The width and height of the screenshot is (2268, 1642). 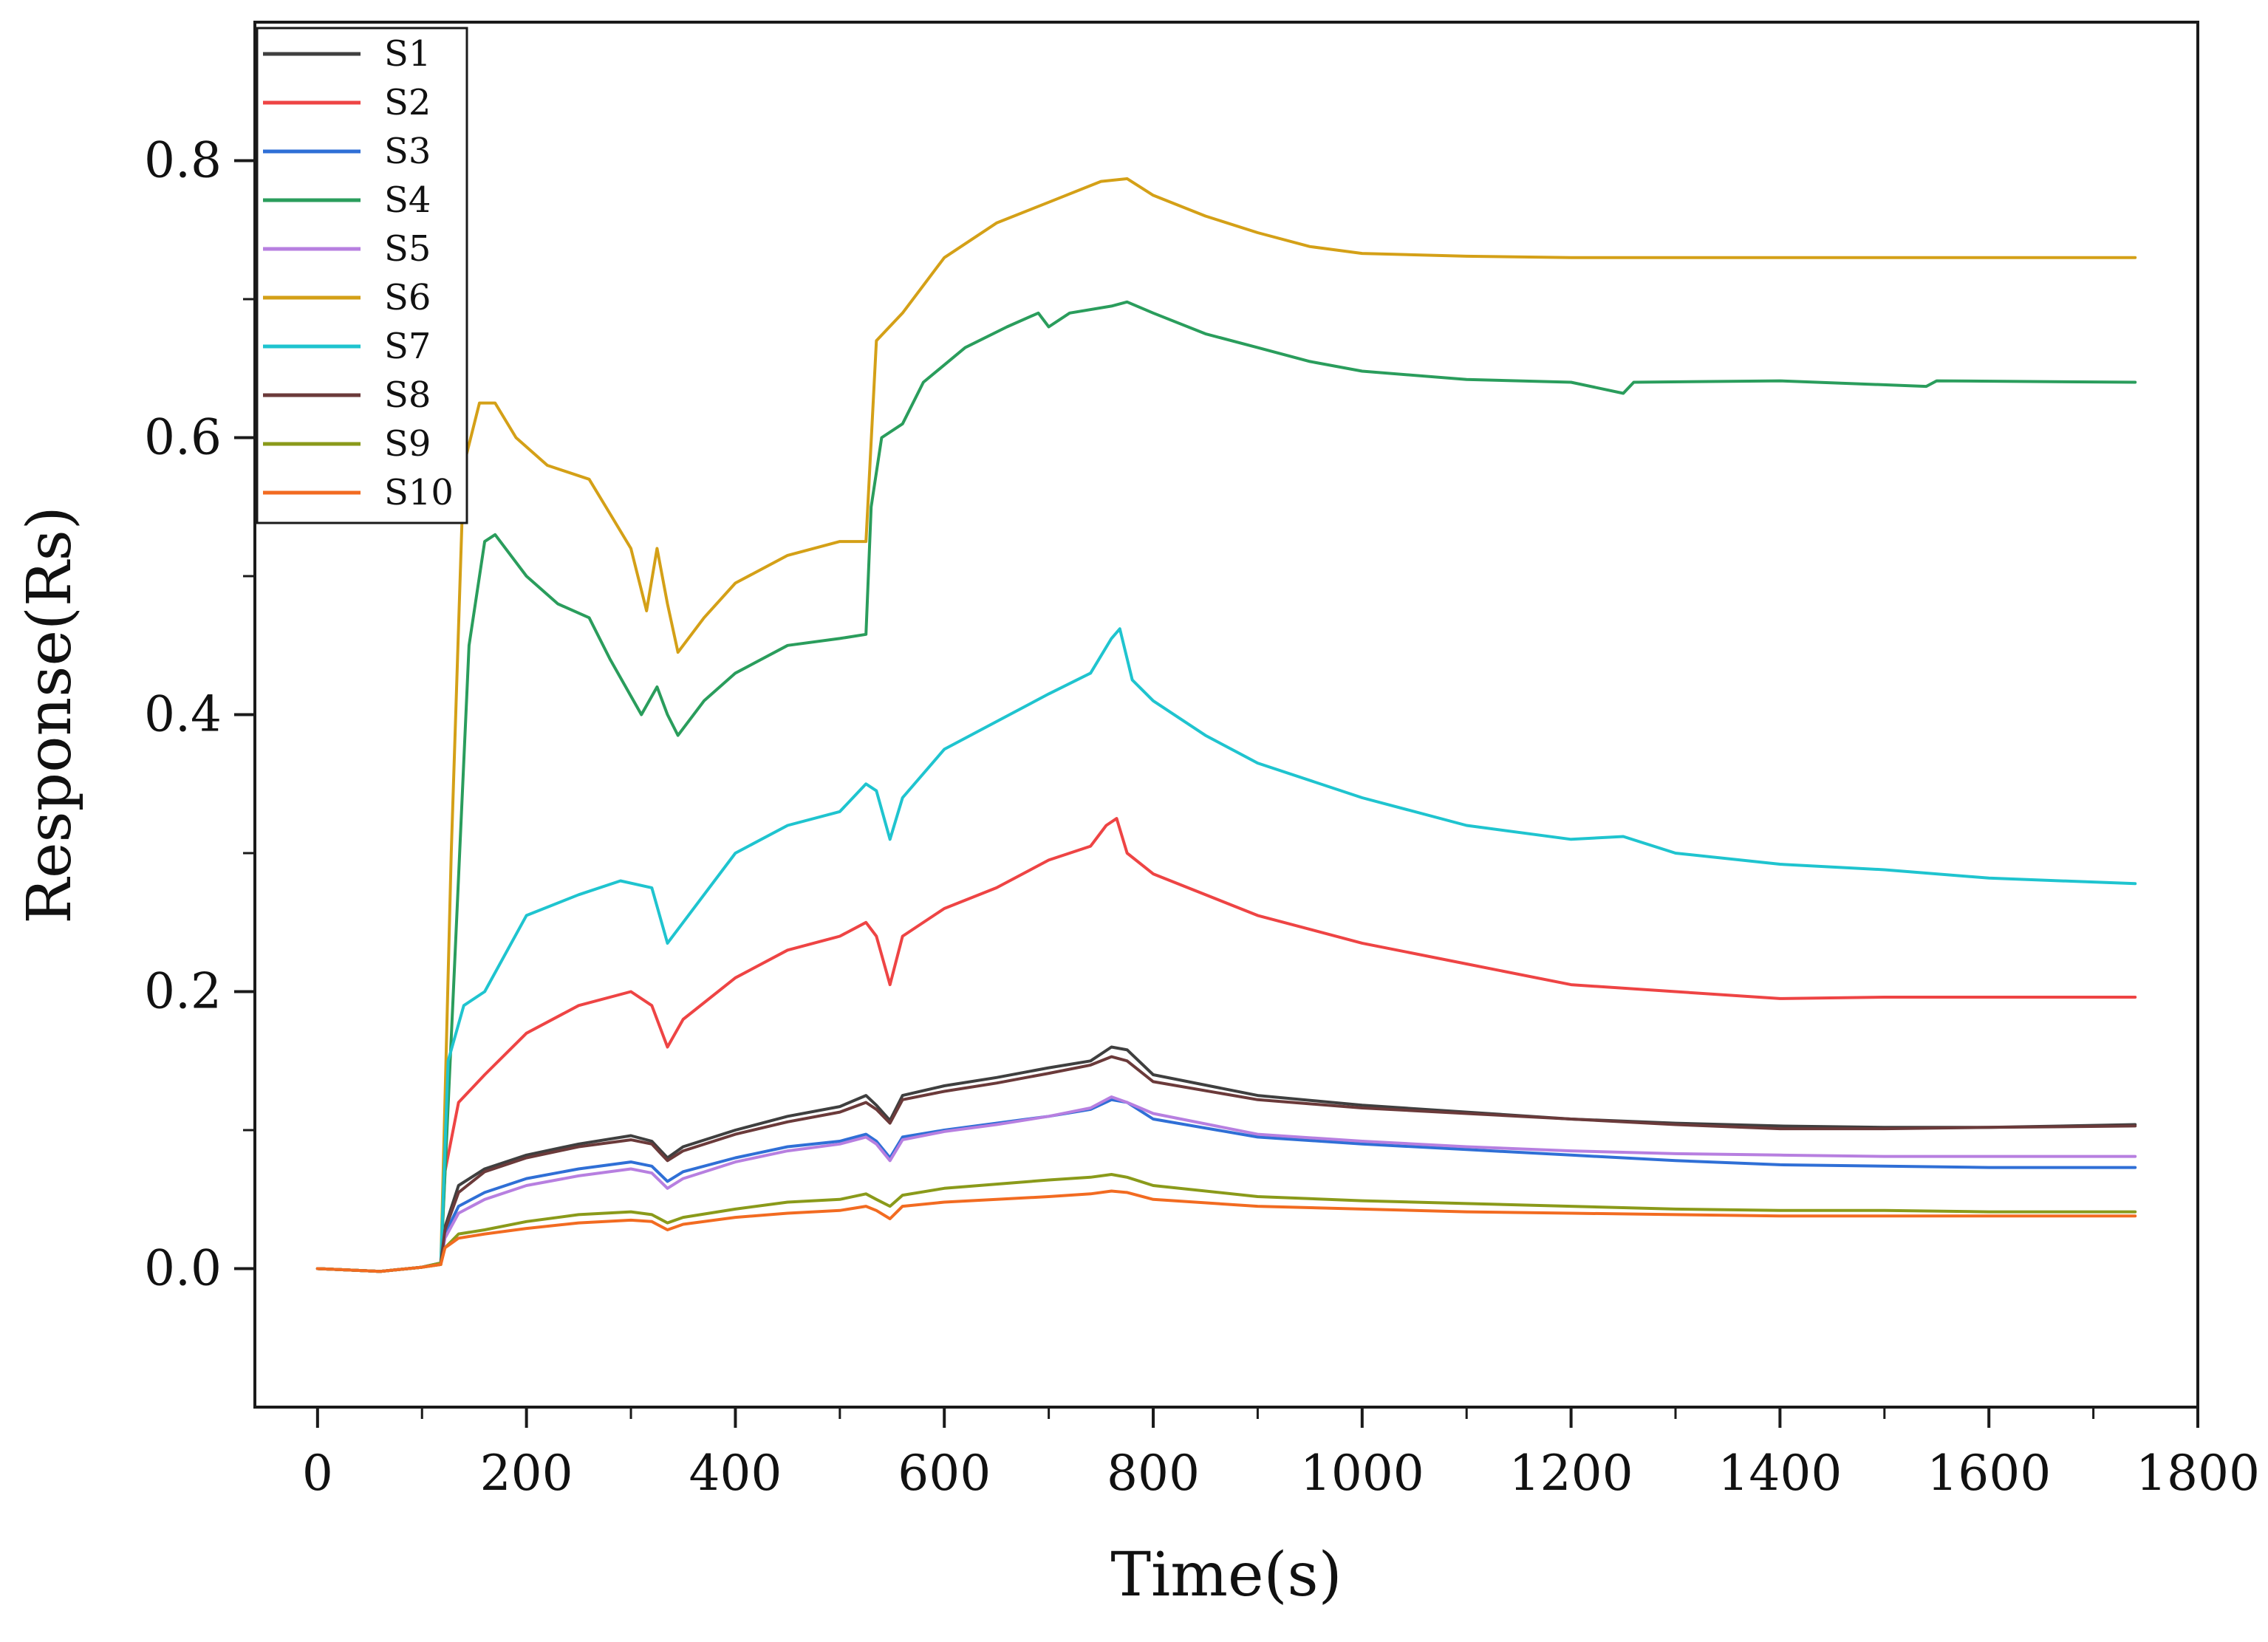 What do you see at coordinates (407, 297) in the screenshot?
I see `legend-label-s6: S6` at bounding box center [407, 297].